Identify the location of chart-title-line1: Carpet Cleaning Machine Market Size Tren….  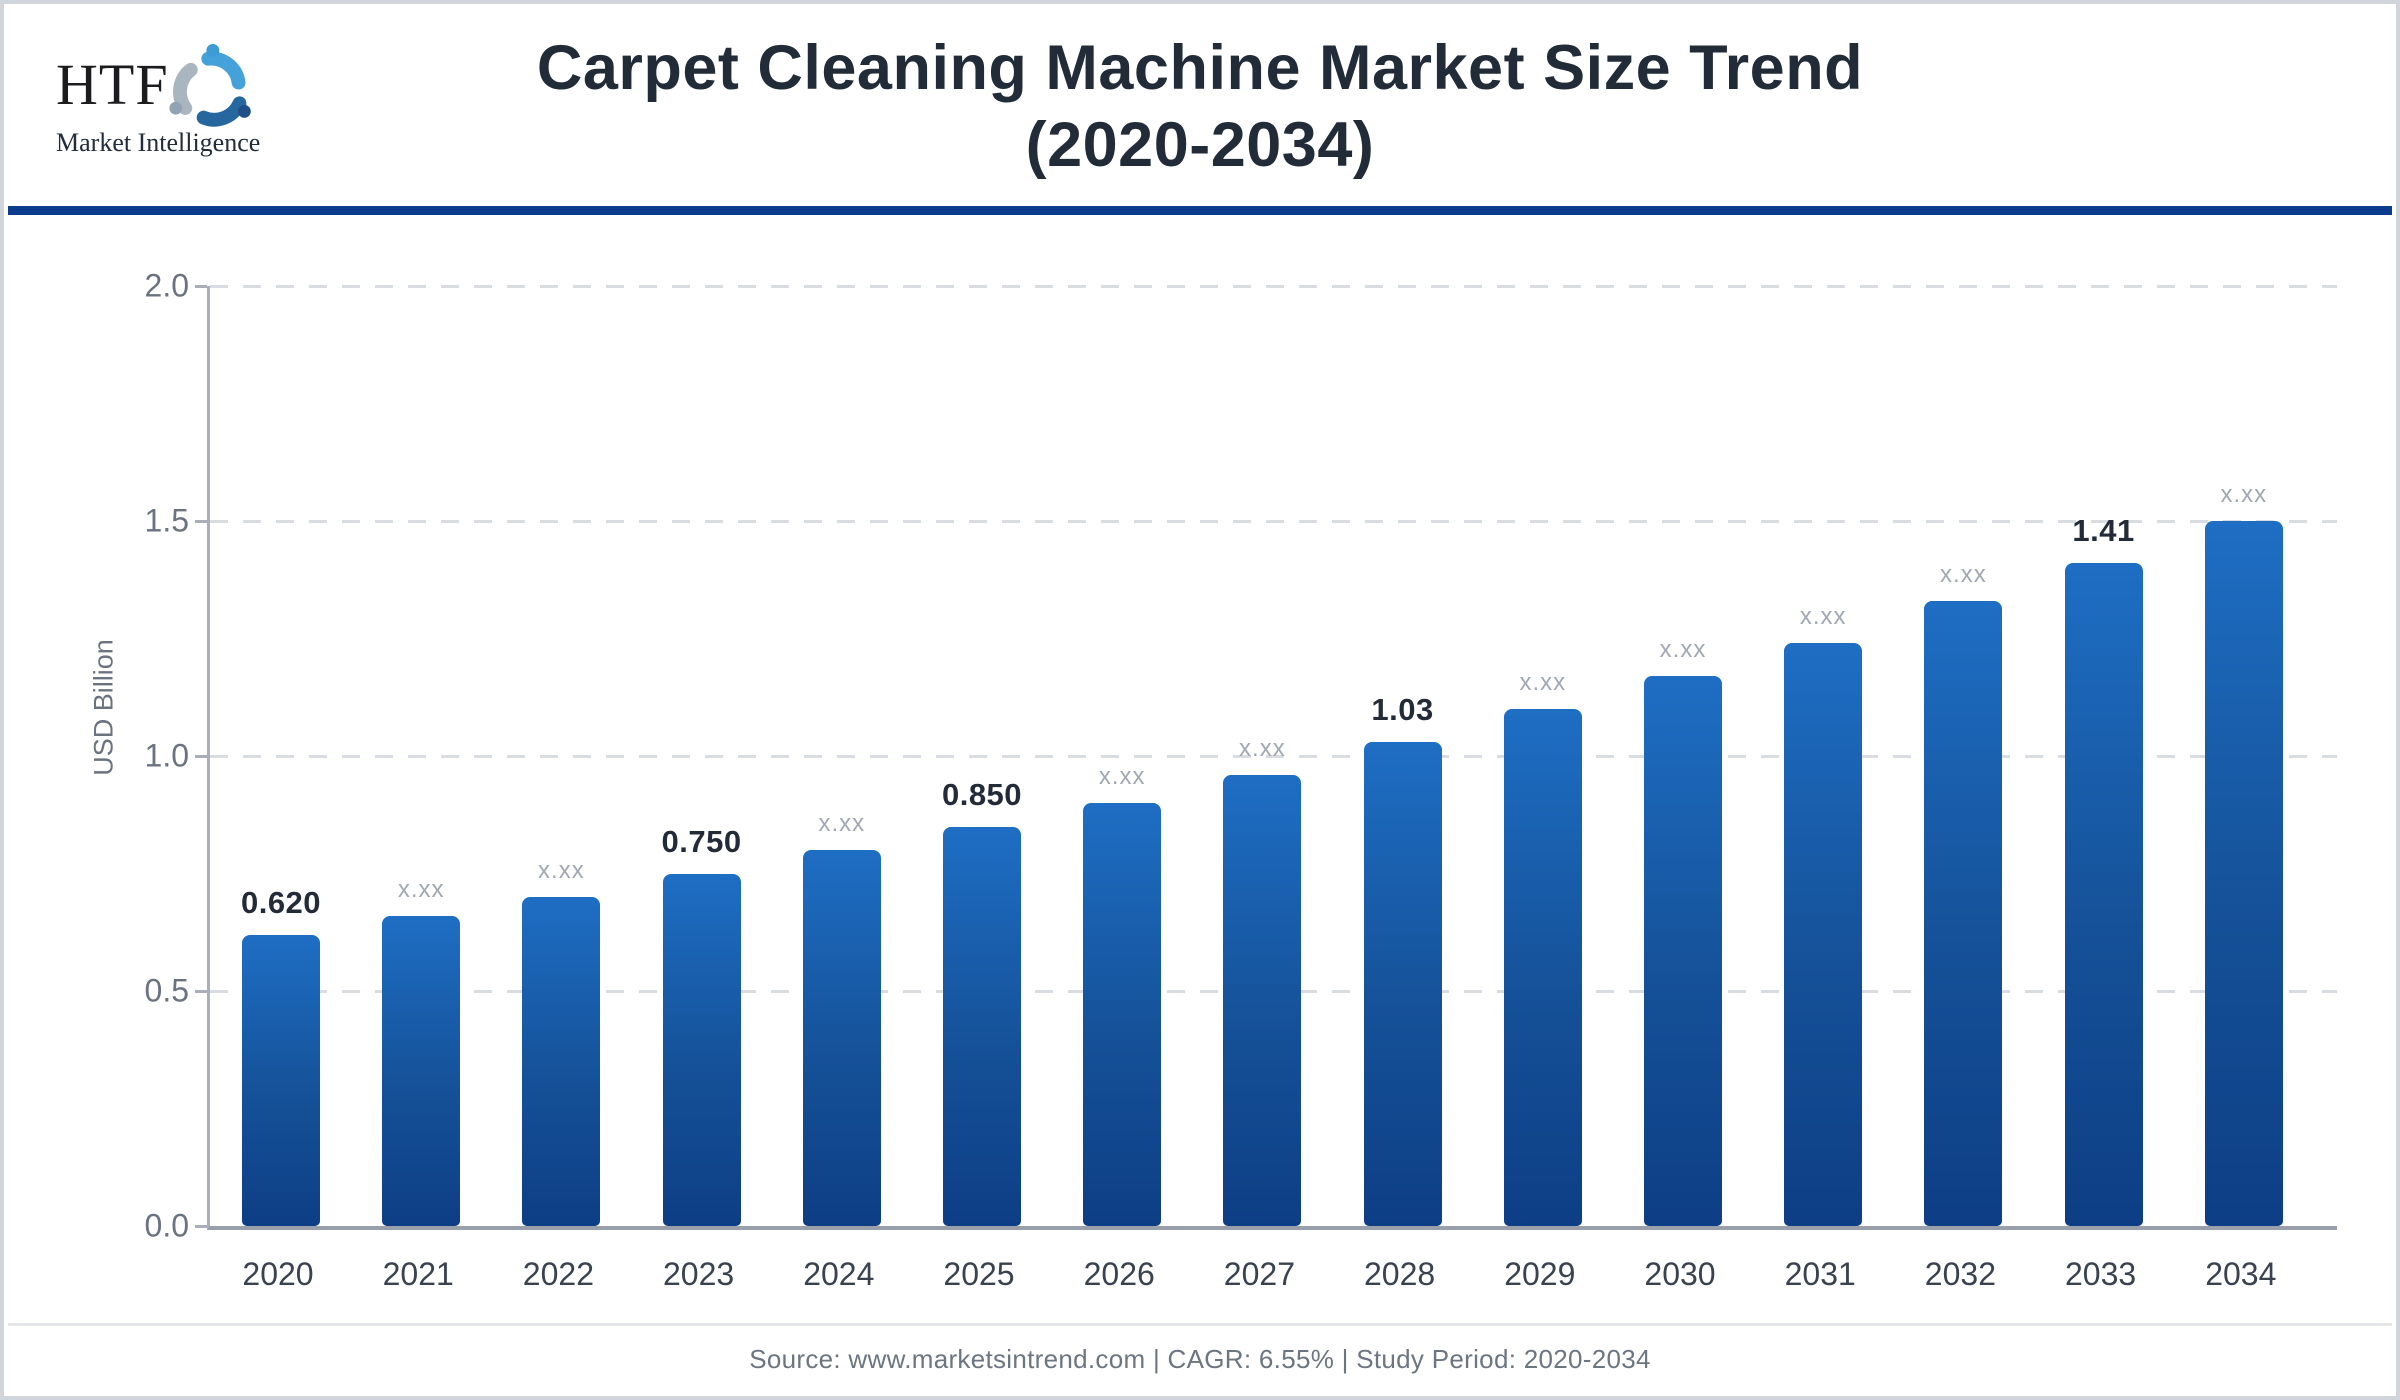
(1200, 68).